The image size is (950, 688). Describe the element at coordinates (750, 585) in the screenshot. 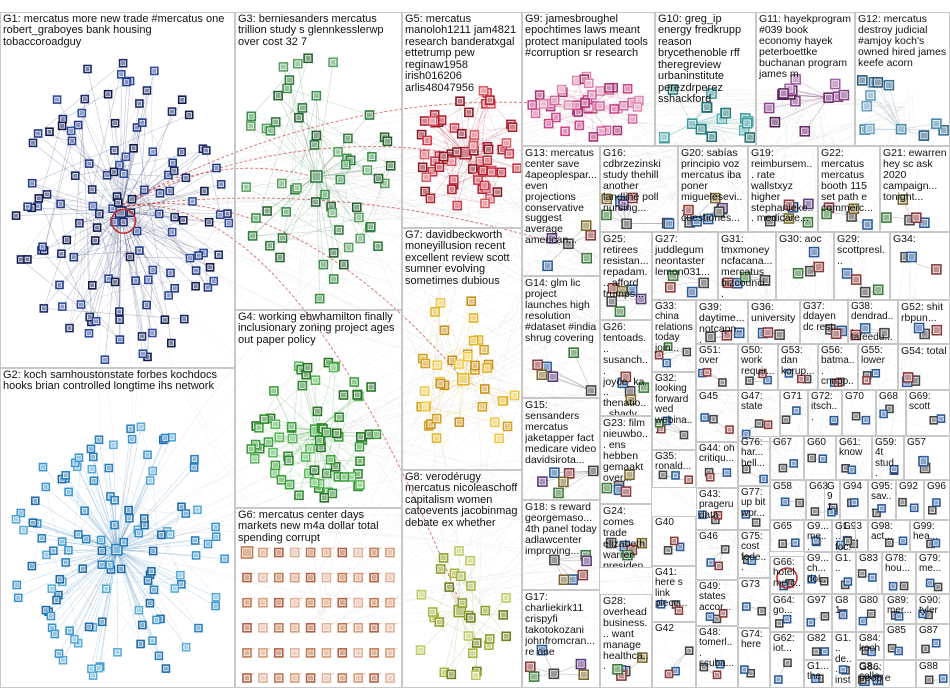

I see `group-label-g73: G73` at that location.